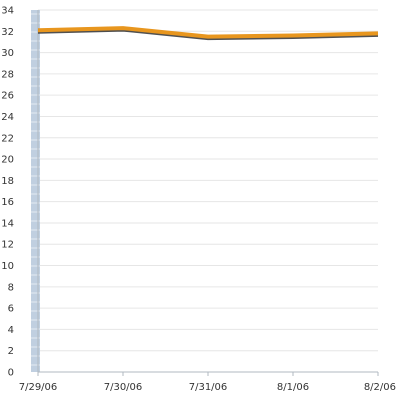  What do you see at coordinates (7, 53) in the screenshot?
I see `y-tick-label: 30` at bounding box center [7, 53].